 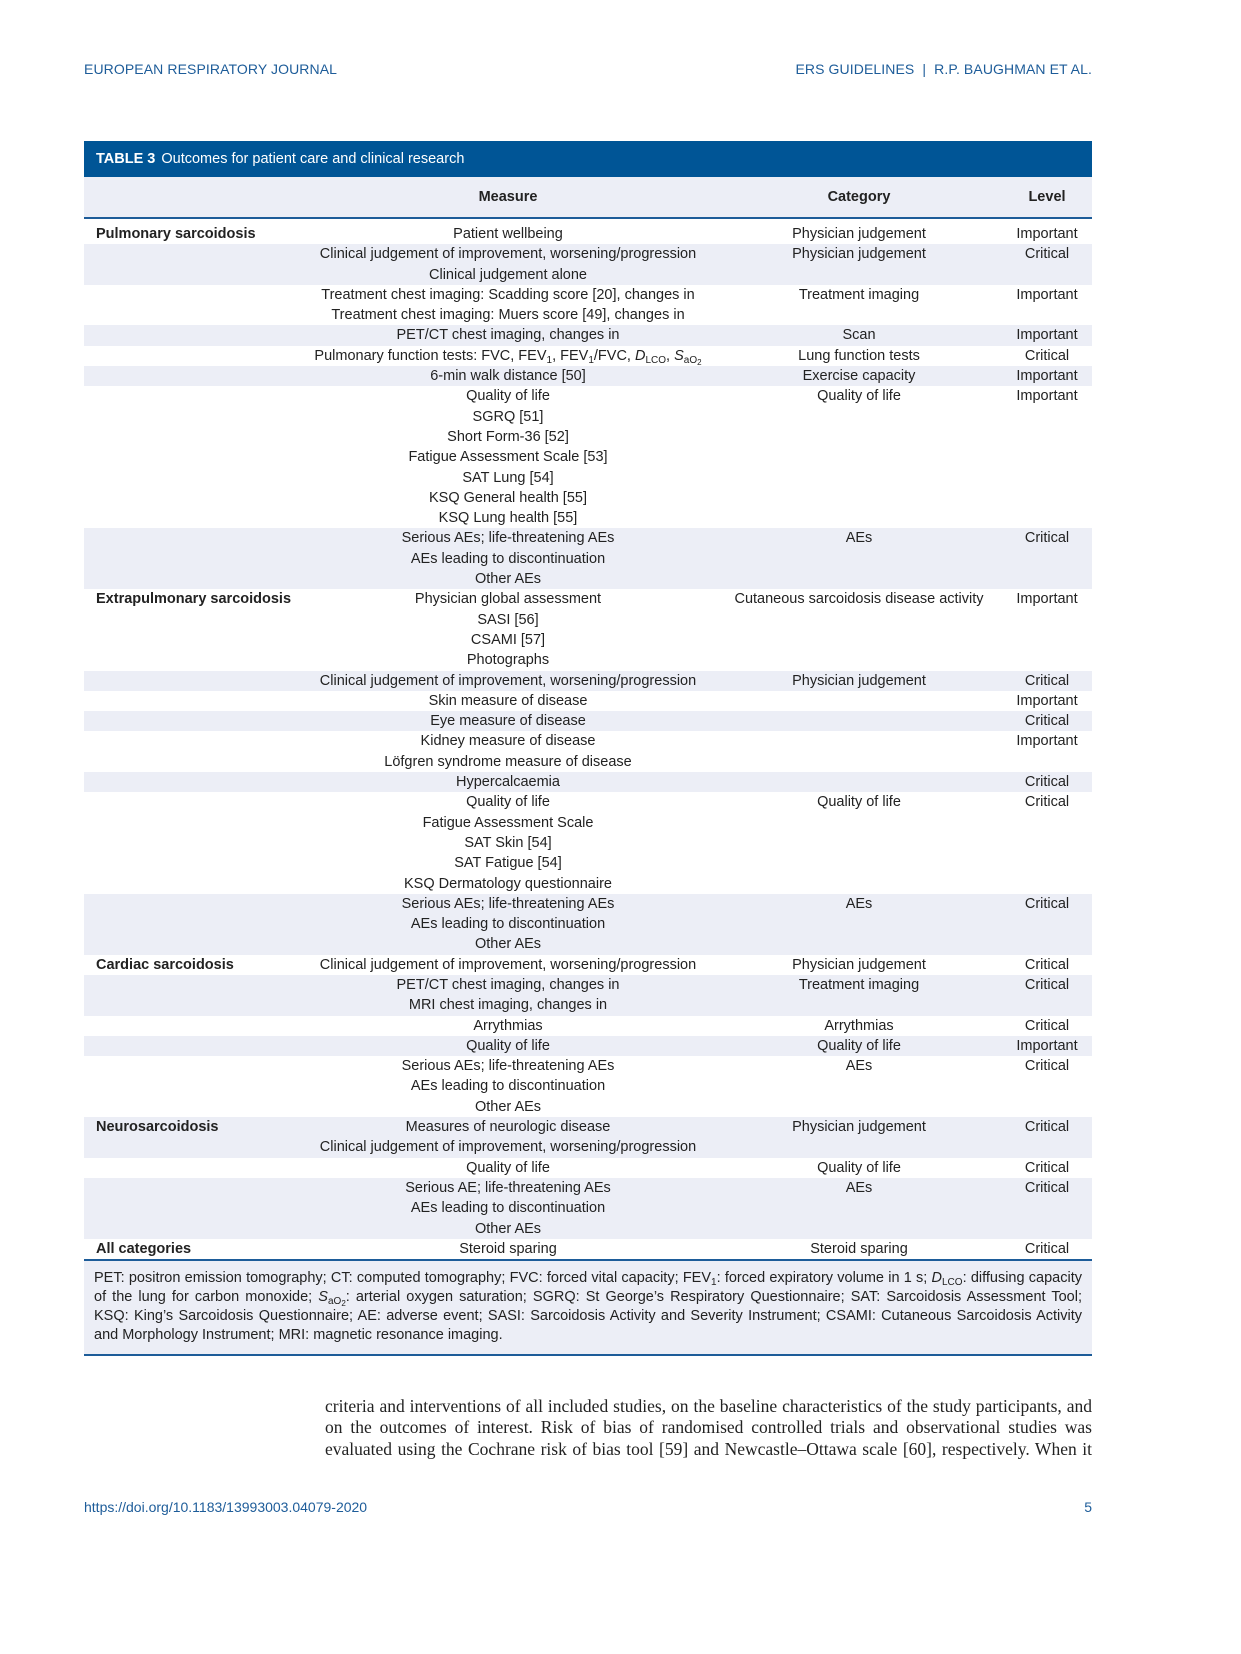 I want to click on section-cell: All categories, so click(x=144, y=1248).